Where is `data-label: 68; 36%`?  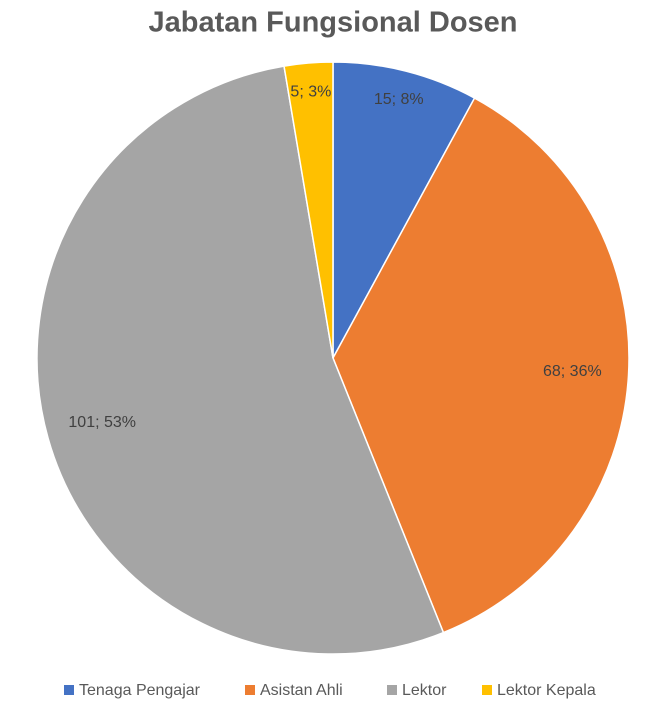
data-label: 68; 36% is located at coordinates (572, 371).